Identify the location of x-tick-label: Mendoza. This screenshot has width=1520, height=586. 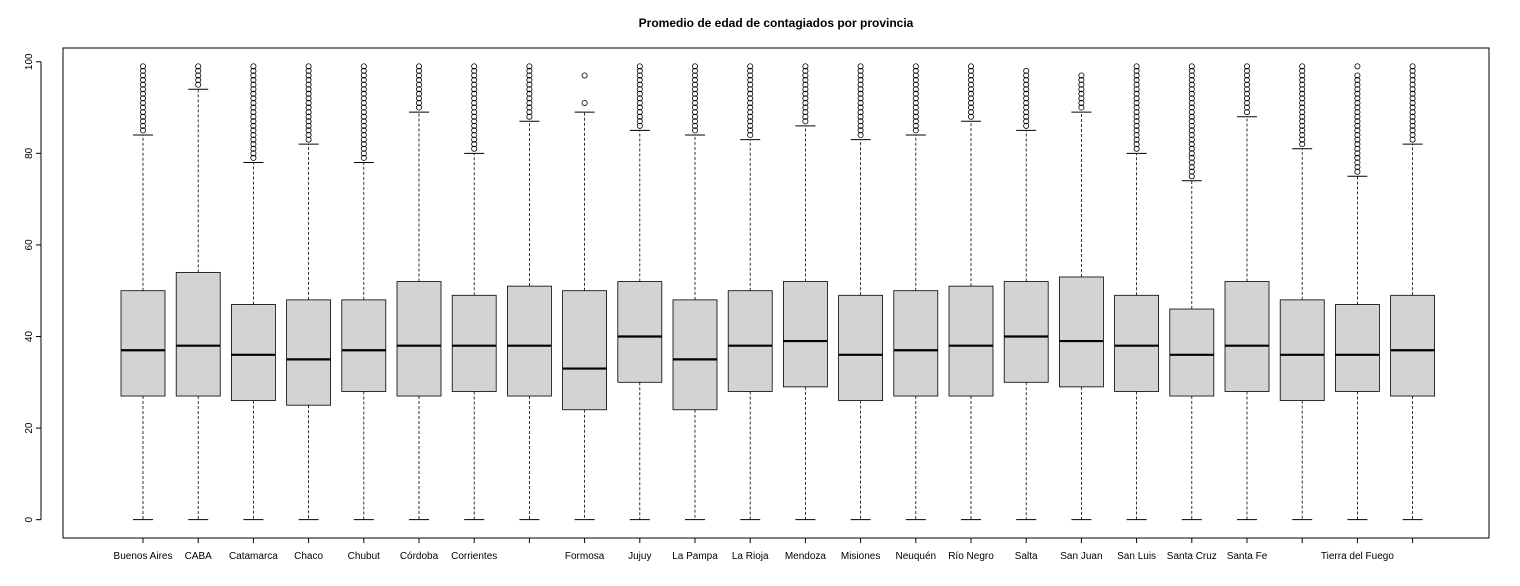
(806, 556).